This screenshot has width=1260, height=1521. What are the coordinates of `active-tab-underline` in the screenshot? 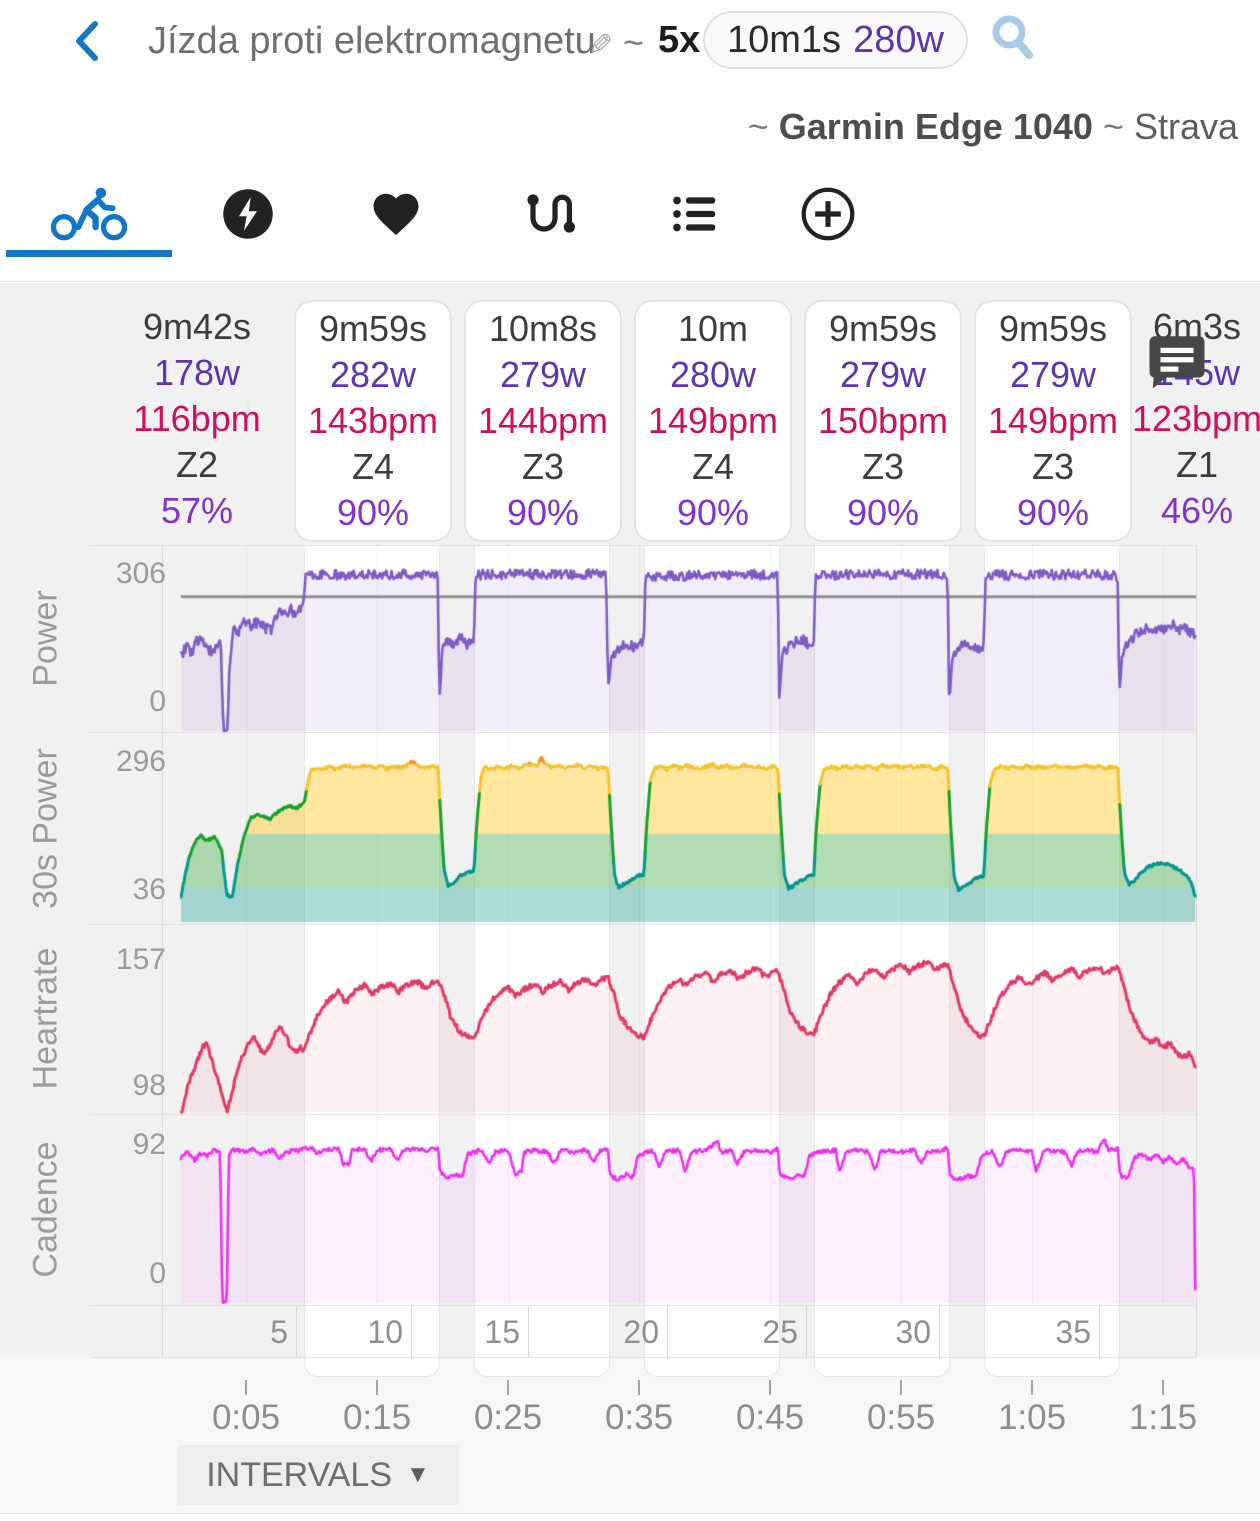 It's located at (89, 253).